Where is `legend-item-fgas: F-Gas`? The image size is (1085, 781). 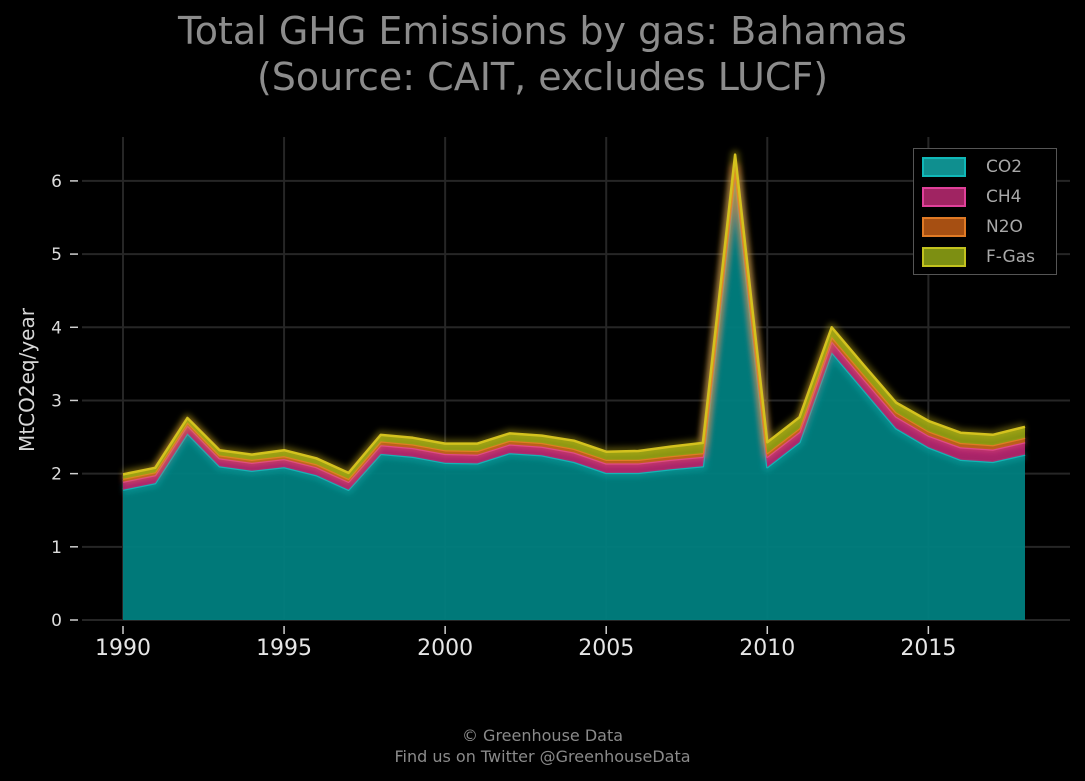 legend-item-fgas: F-Gas is located at coordinates (978, 257).